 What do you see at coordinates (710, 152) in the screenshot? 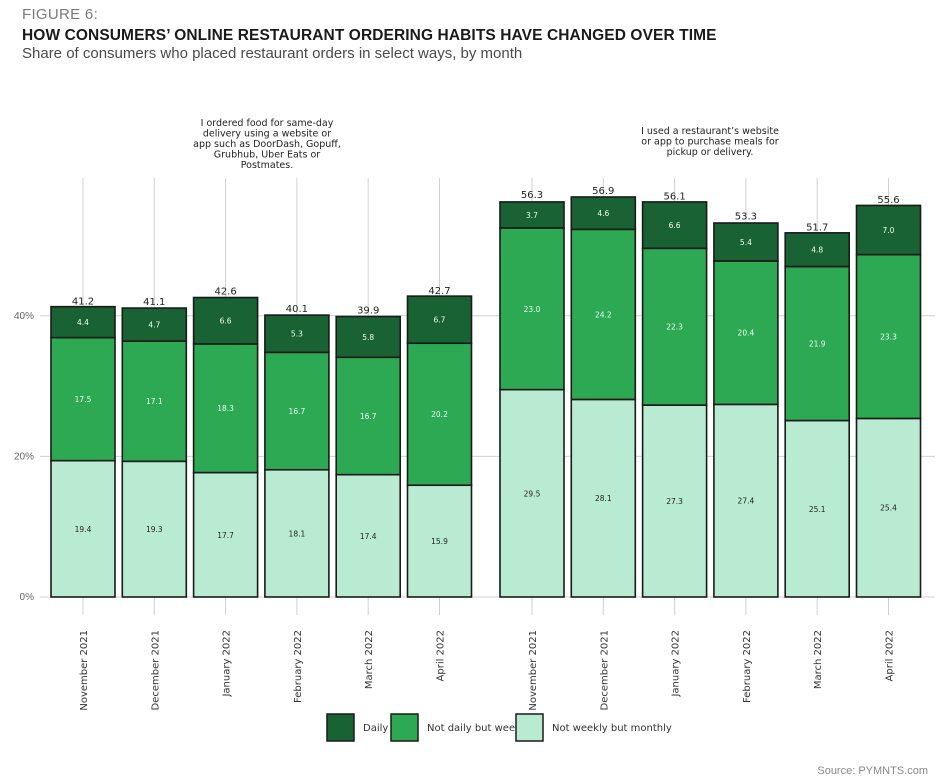
I see `panel-caption-line: pickup or delivery.` at bounding box center [710, 152].